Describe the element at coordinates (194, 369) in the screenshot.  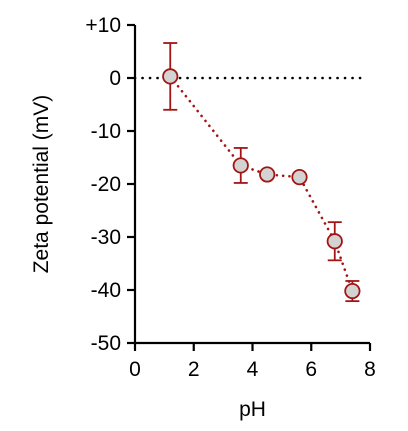
I see `x-tick-label: 2` at that location.